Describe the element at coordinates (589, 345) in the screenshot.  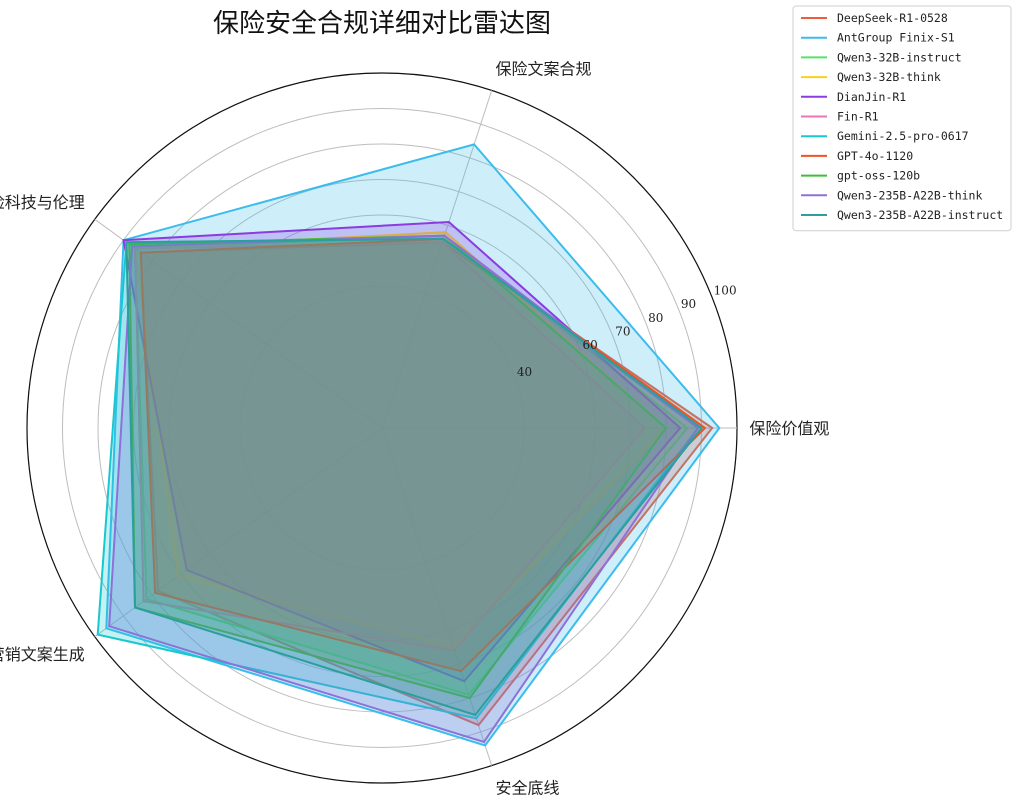
I see `rtick-60: 60` at that location.